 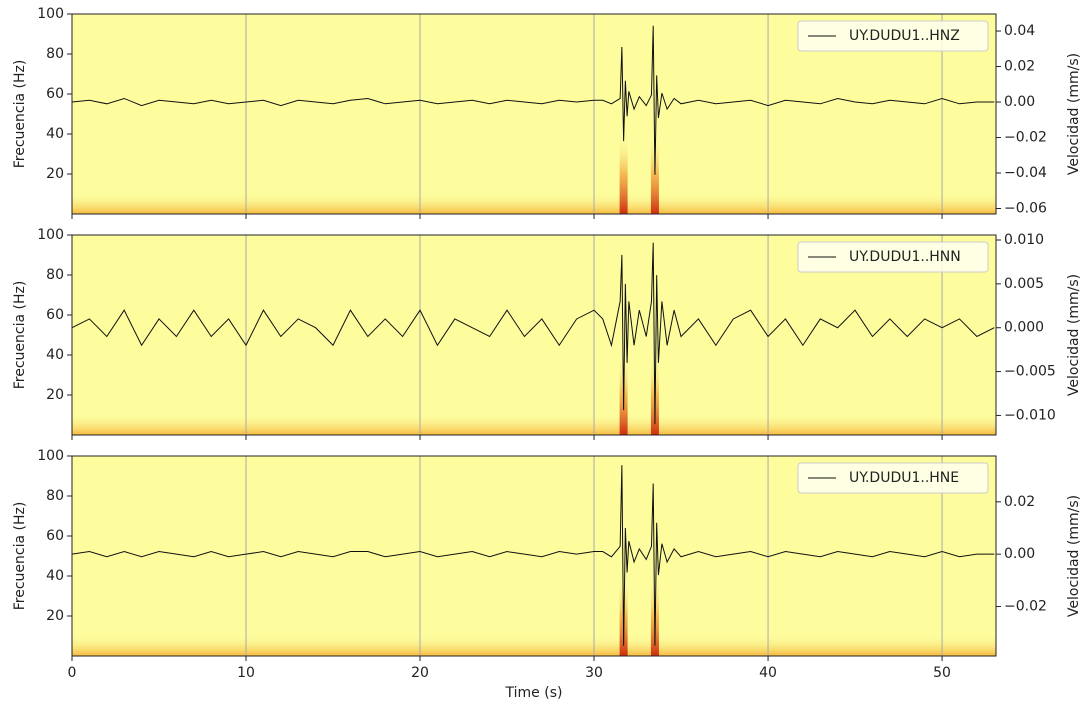 I want to click on x-axis-label: Time (s), so click(x=534, y=693).